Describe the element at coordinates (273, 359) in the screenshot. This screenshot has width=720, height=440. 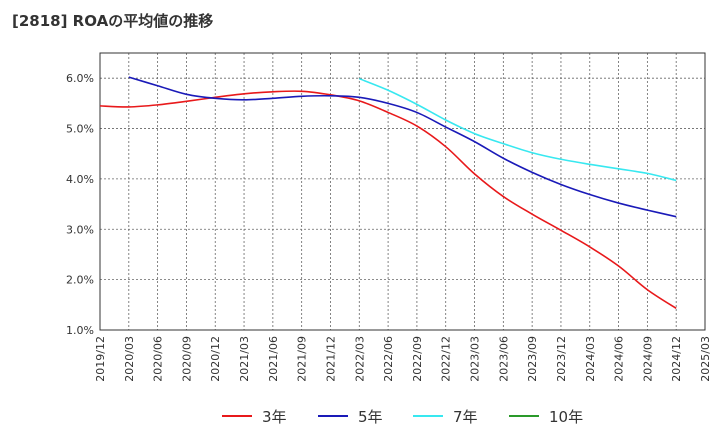
I see `x-tick-label: 2021/06` at that location.